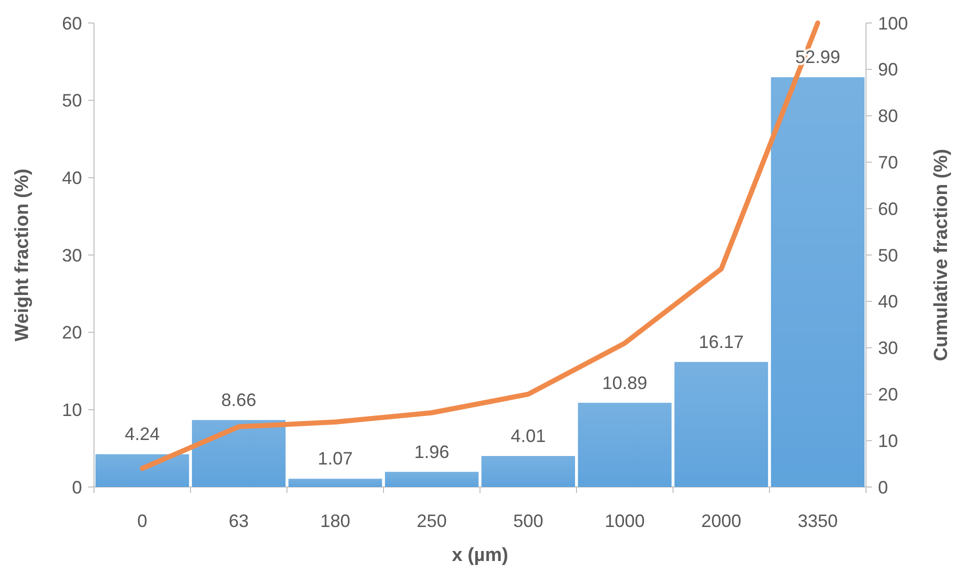 The width and height of the screenshot is (957, 569). I want to click on y-tick-label: 40, so click(72, 178).